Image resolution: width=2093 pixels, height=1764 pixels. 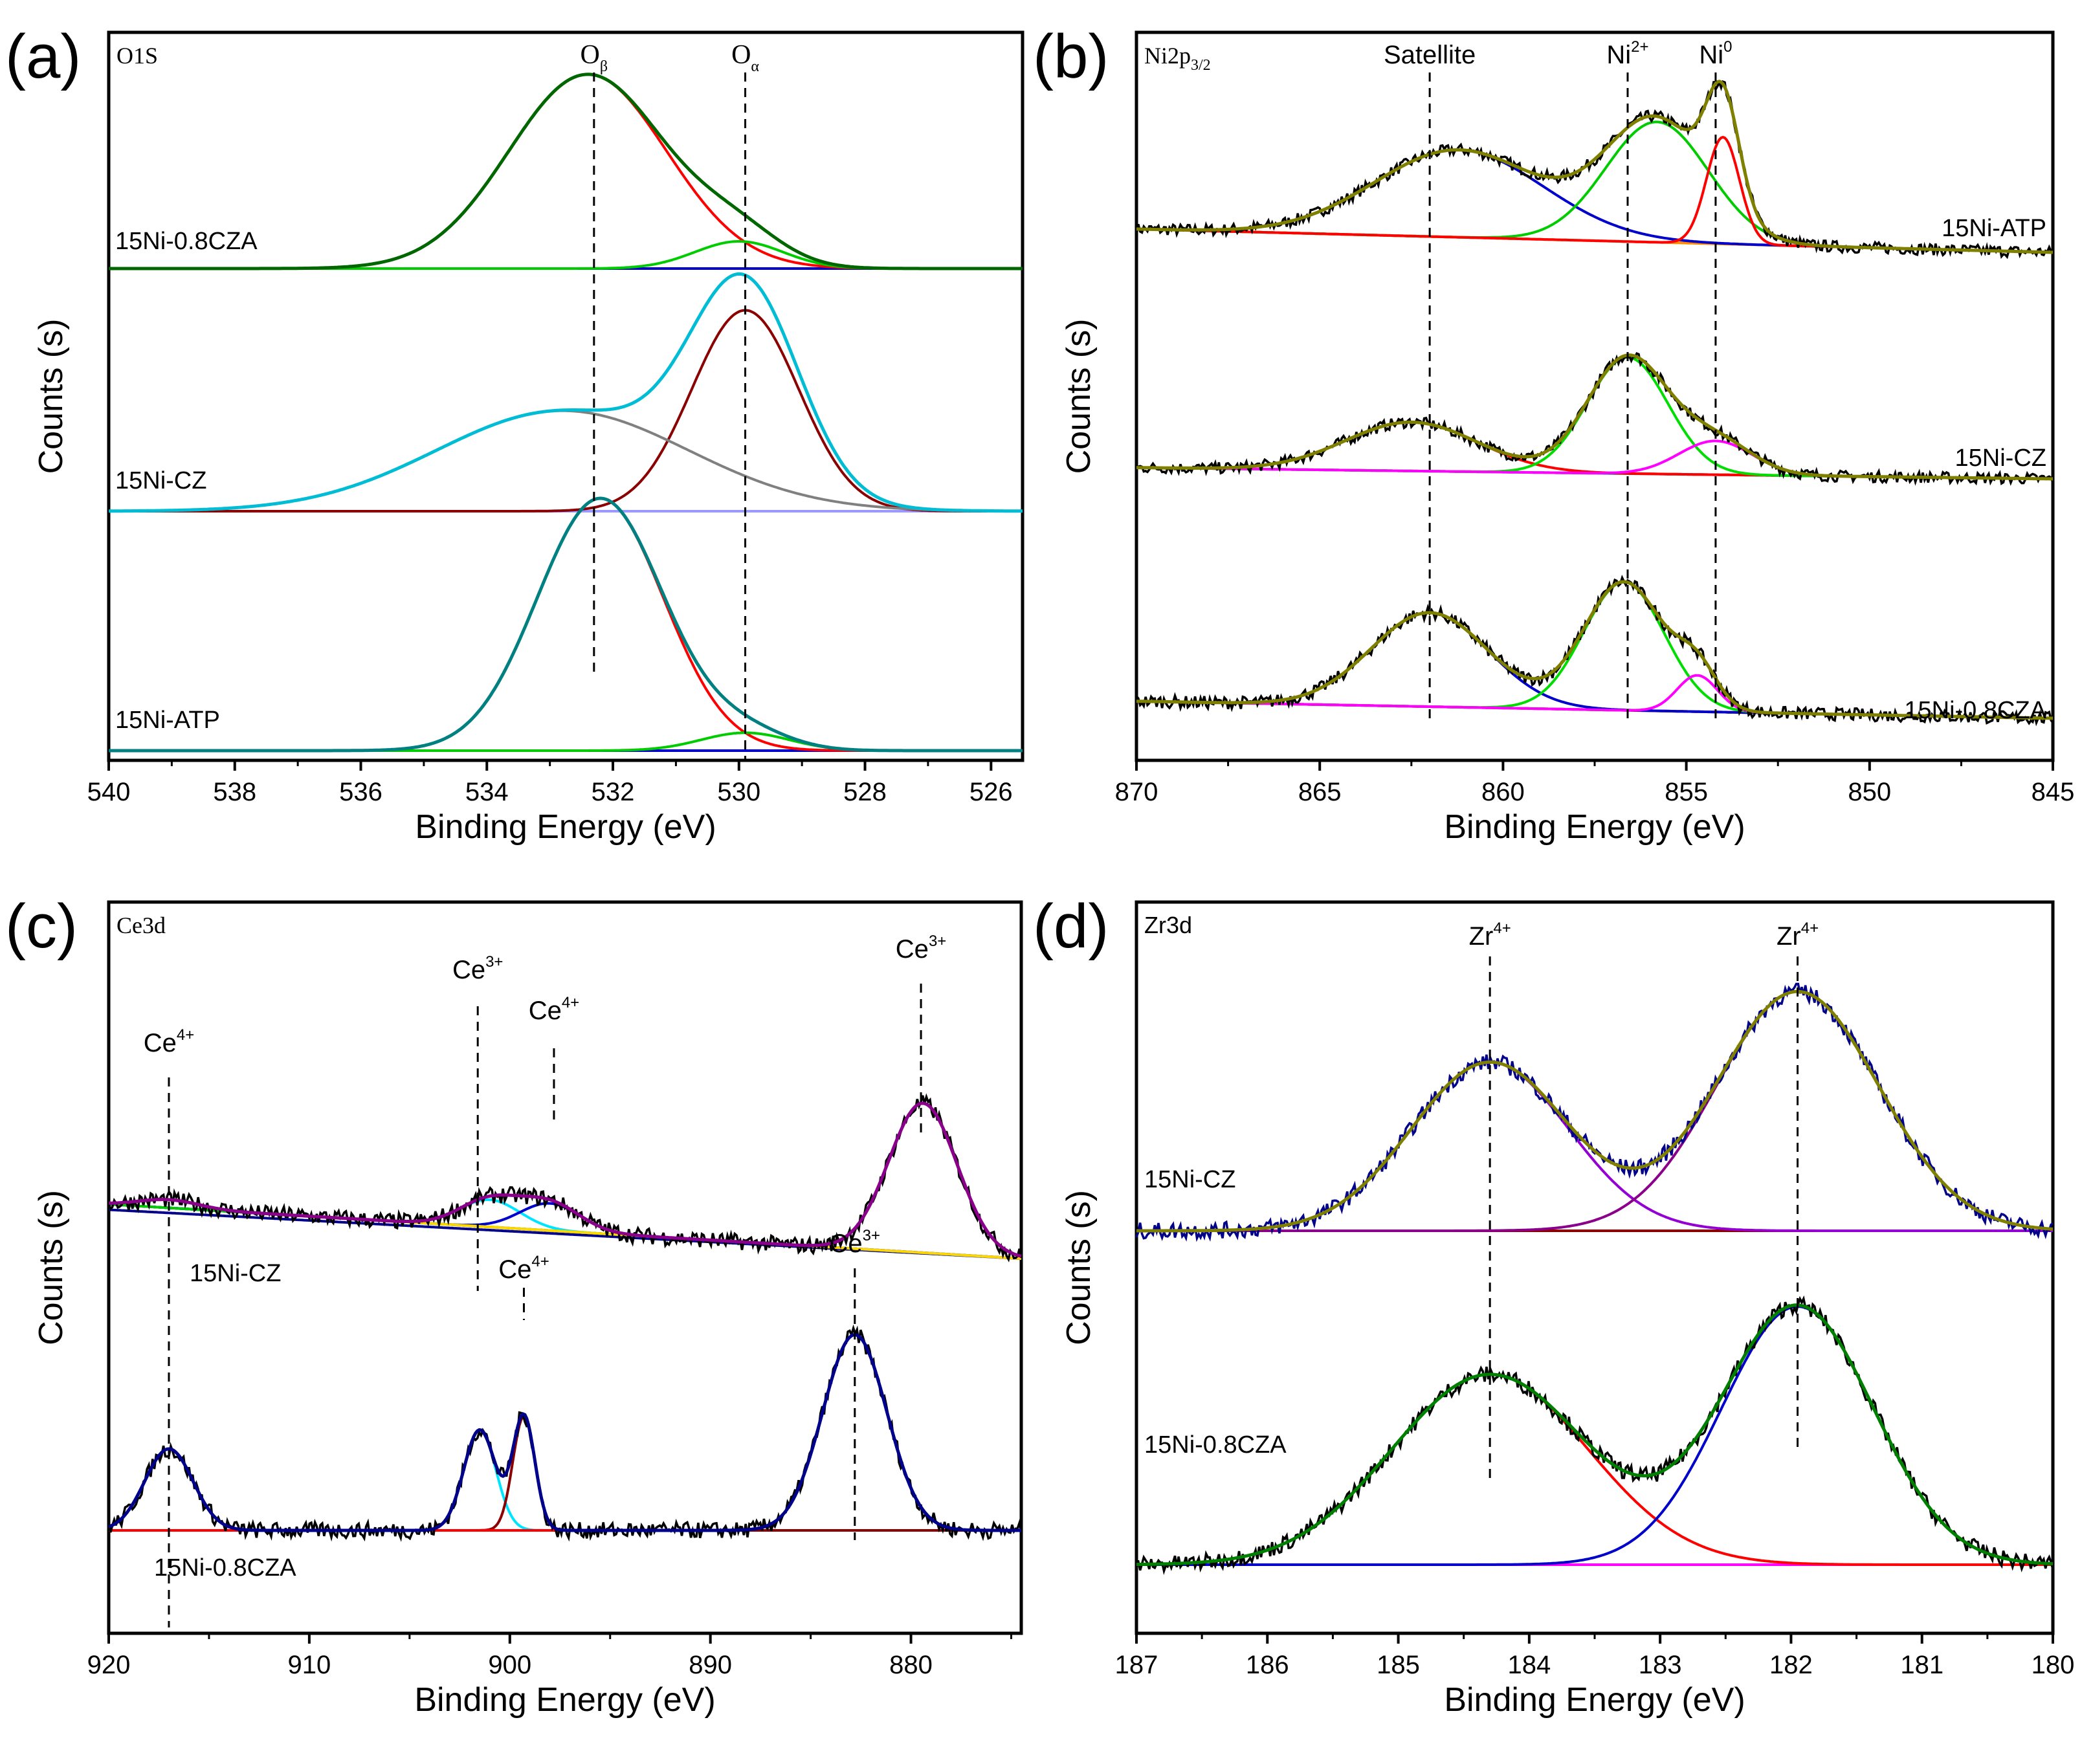 What do you see at coordinates (41, 926) in the screenshot?
I see `panel-letter: (c)` at bounding box center [41, 926].